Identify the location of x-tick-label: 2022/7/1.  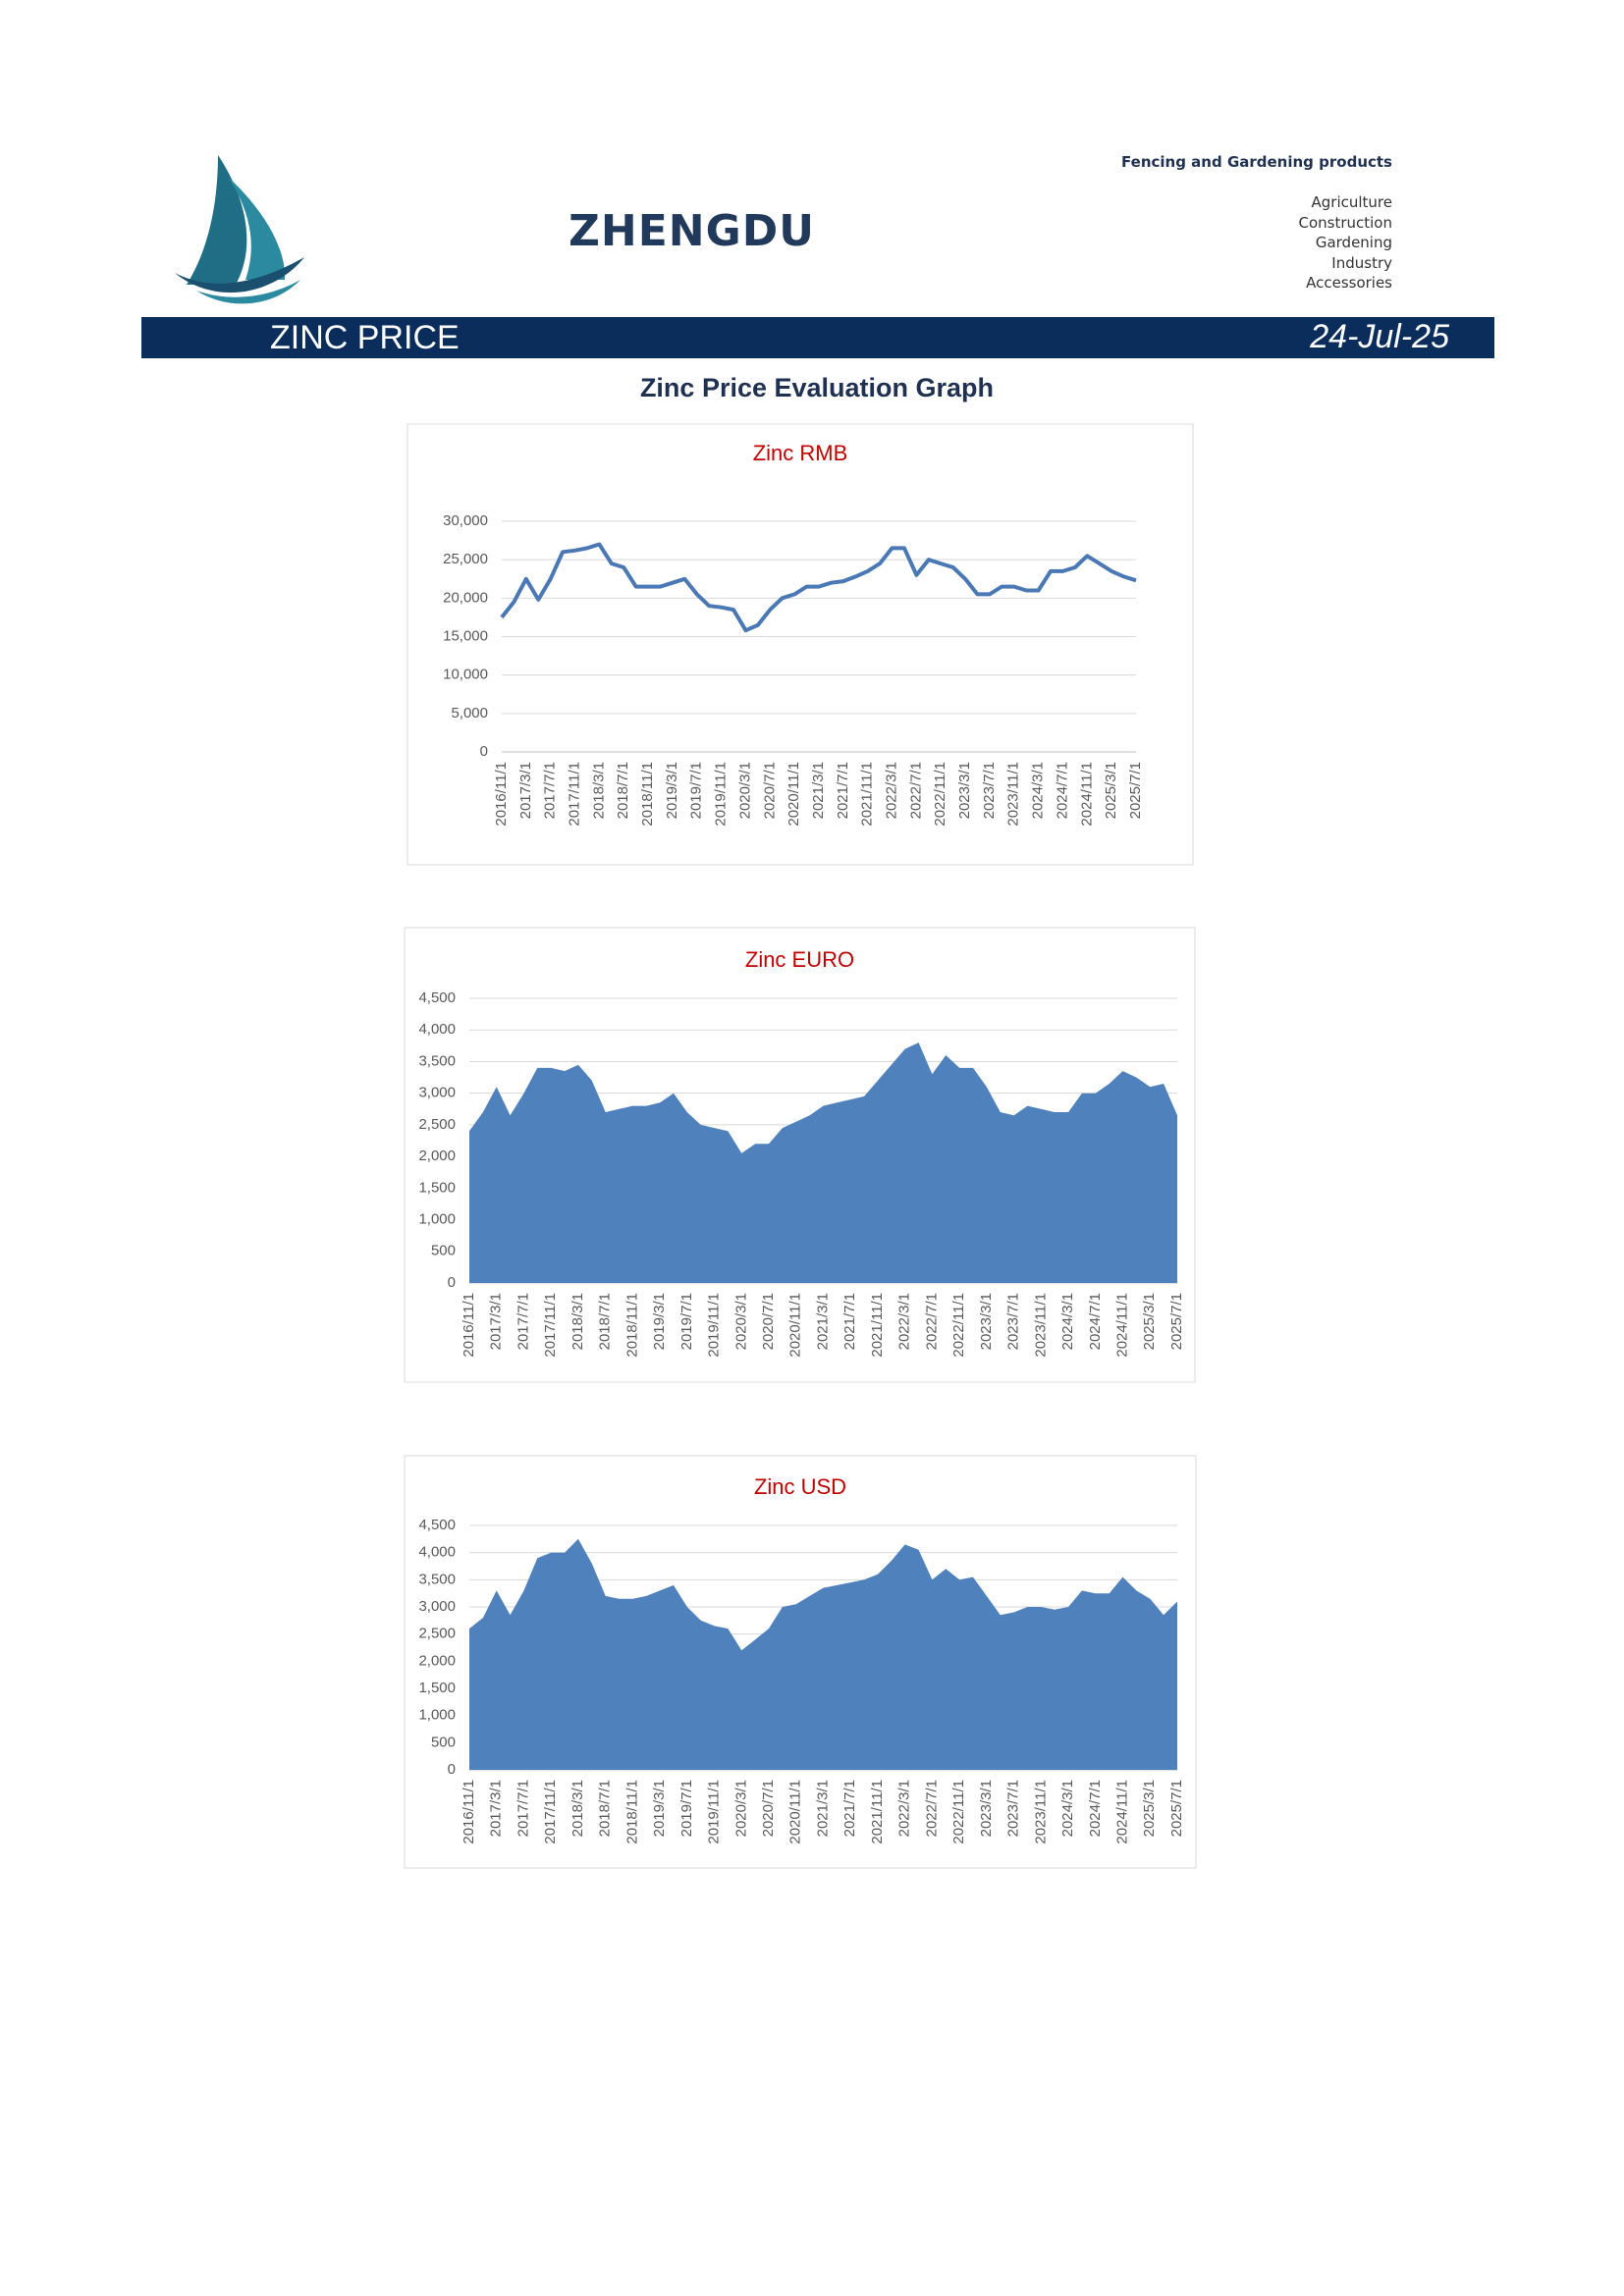
(915, 790).